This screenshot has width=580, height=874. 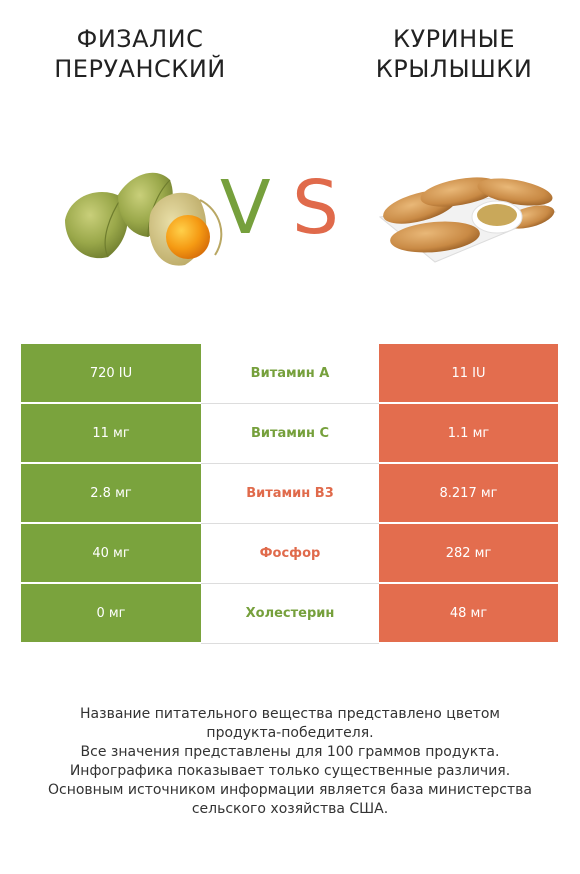 What do you see at coordinates (140, 69) in the screenshot?
I see `left-title-line-2: ПЕРУАНСКИЙ` at bounding box center [140, 69].